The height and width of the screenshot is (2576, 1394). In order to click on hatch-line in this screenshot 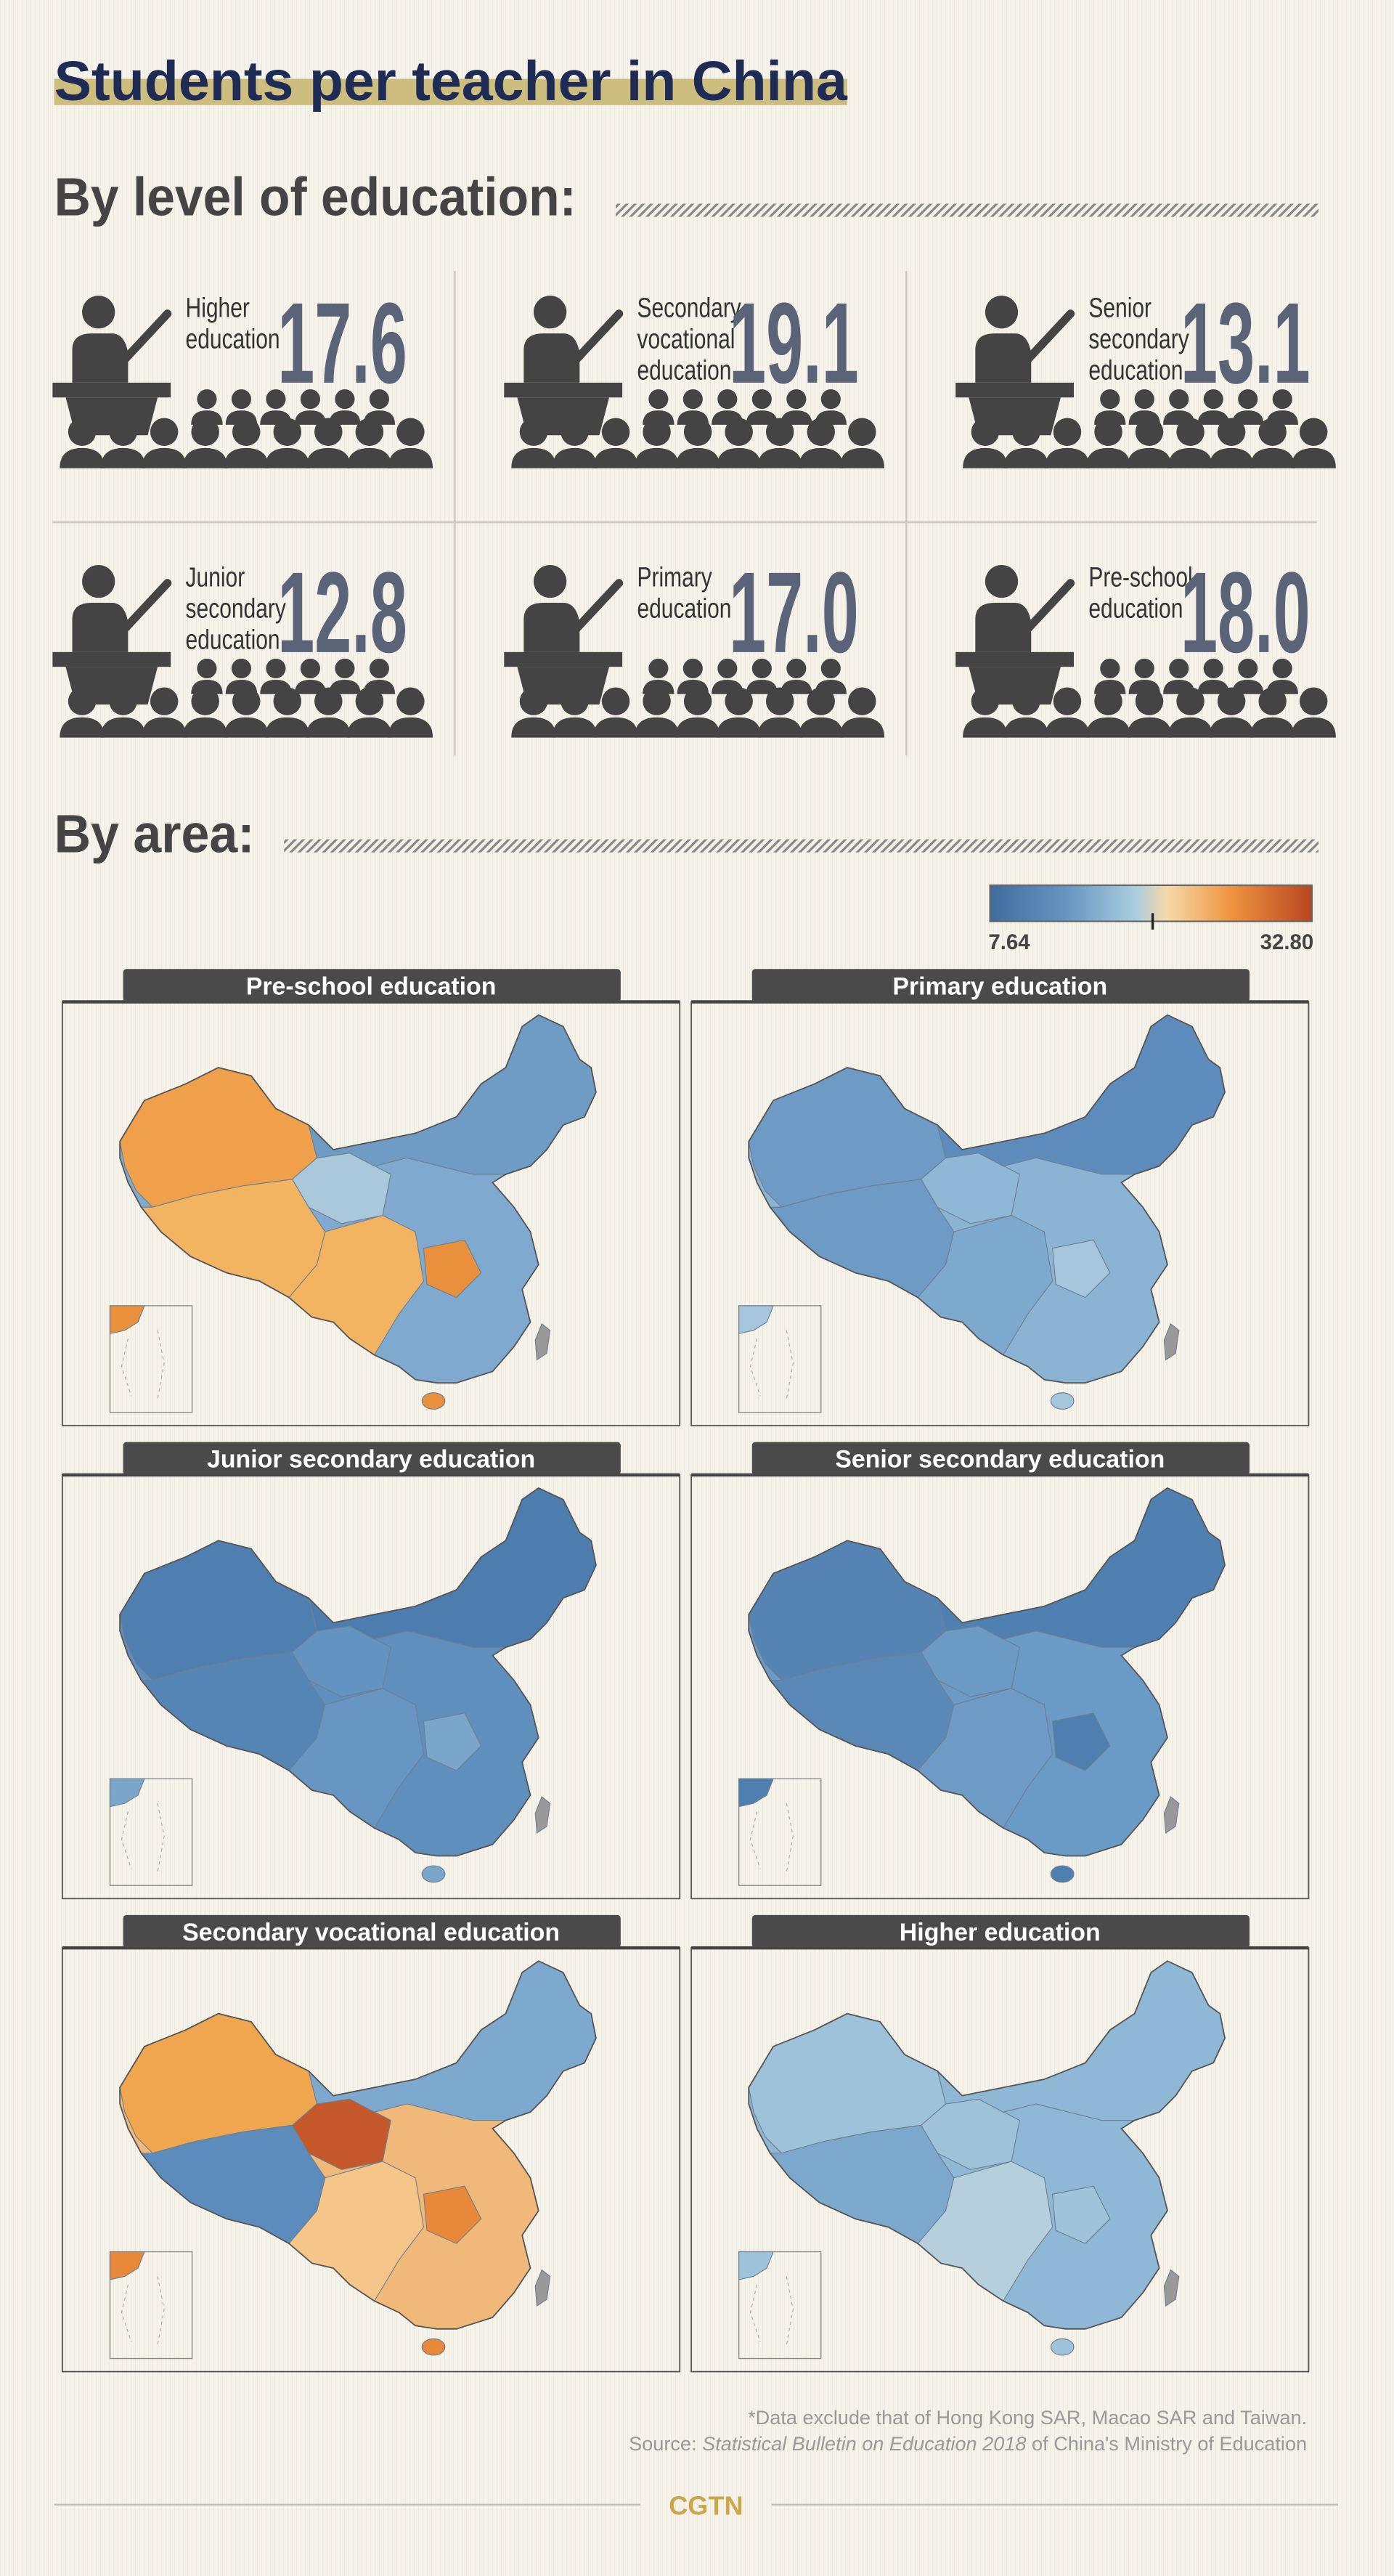, I will do `click(801, 846)`.